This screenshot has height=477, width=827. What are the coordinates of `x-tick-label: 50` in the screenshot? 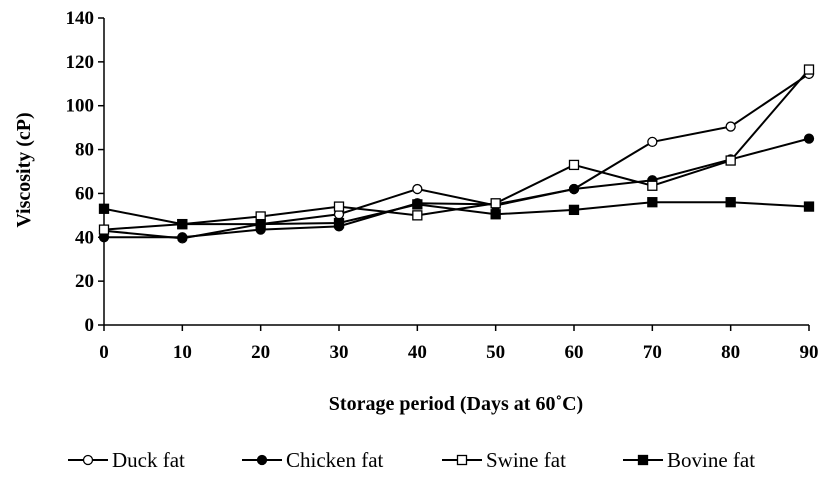 It's located at (495, 352).